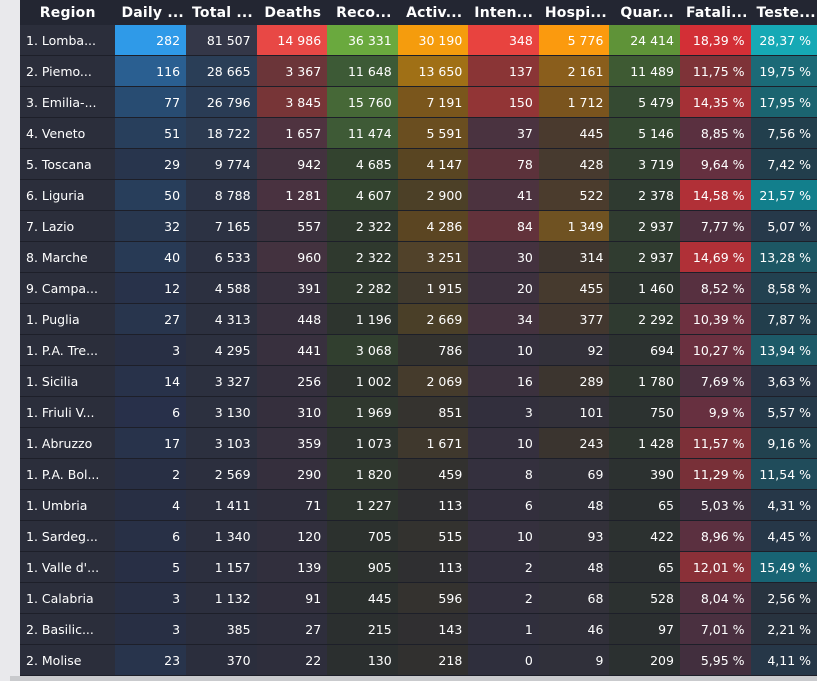  Describe the element at coordinates (221, 226) in the screenshot. I see `value-cell: 7 165` at that location.